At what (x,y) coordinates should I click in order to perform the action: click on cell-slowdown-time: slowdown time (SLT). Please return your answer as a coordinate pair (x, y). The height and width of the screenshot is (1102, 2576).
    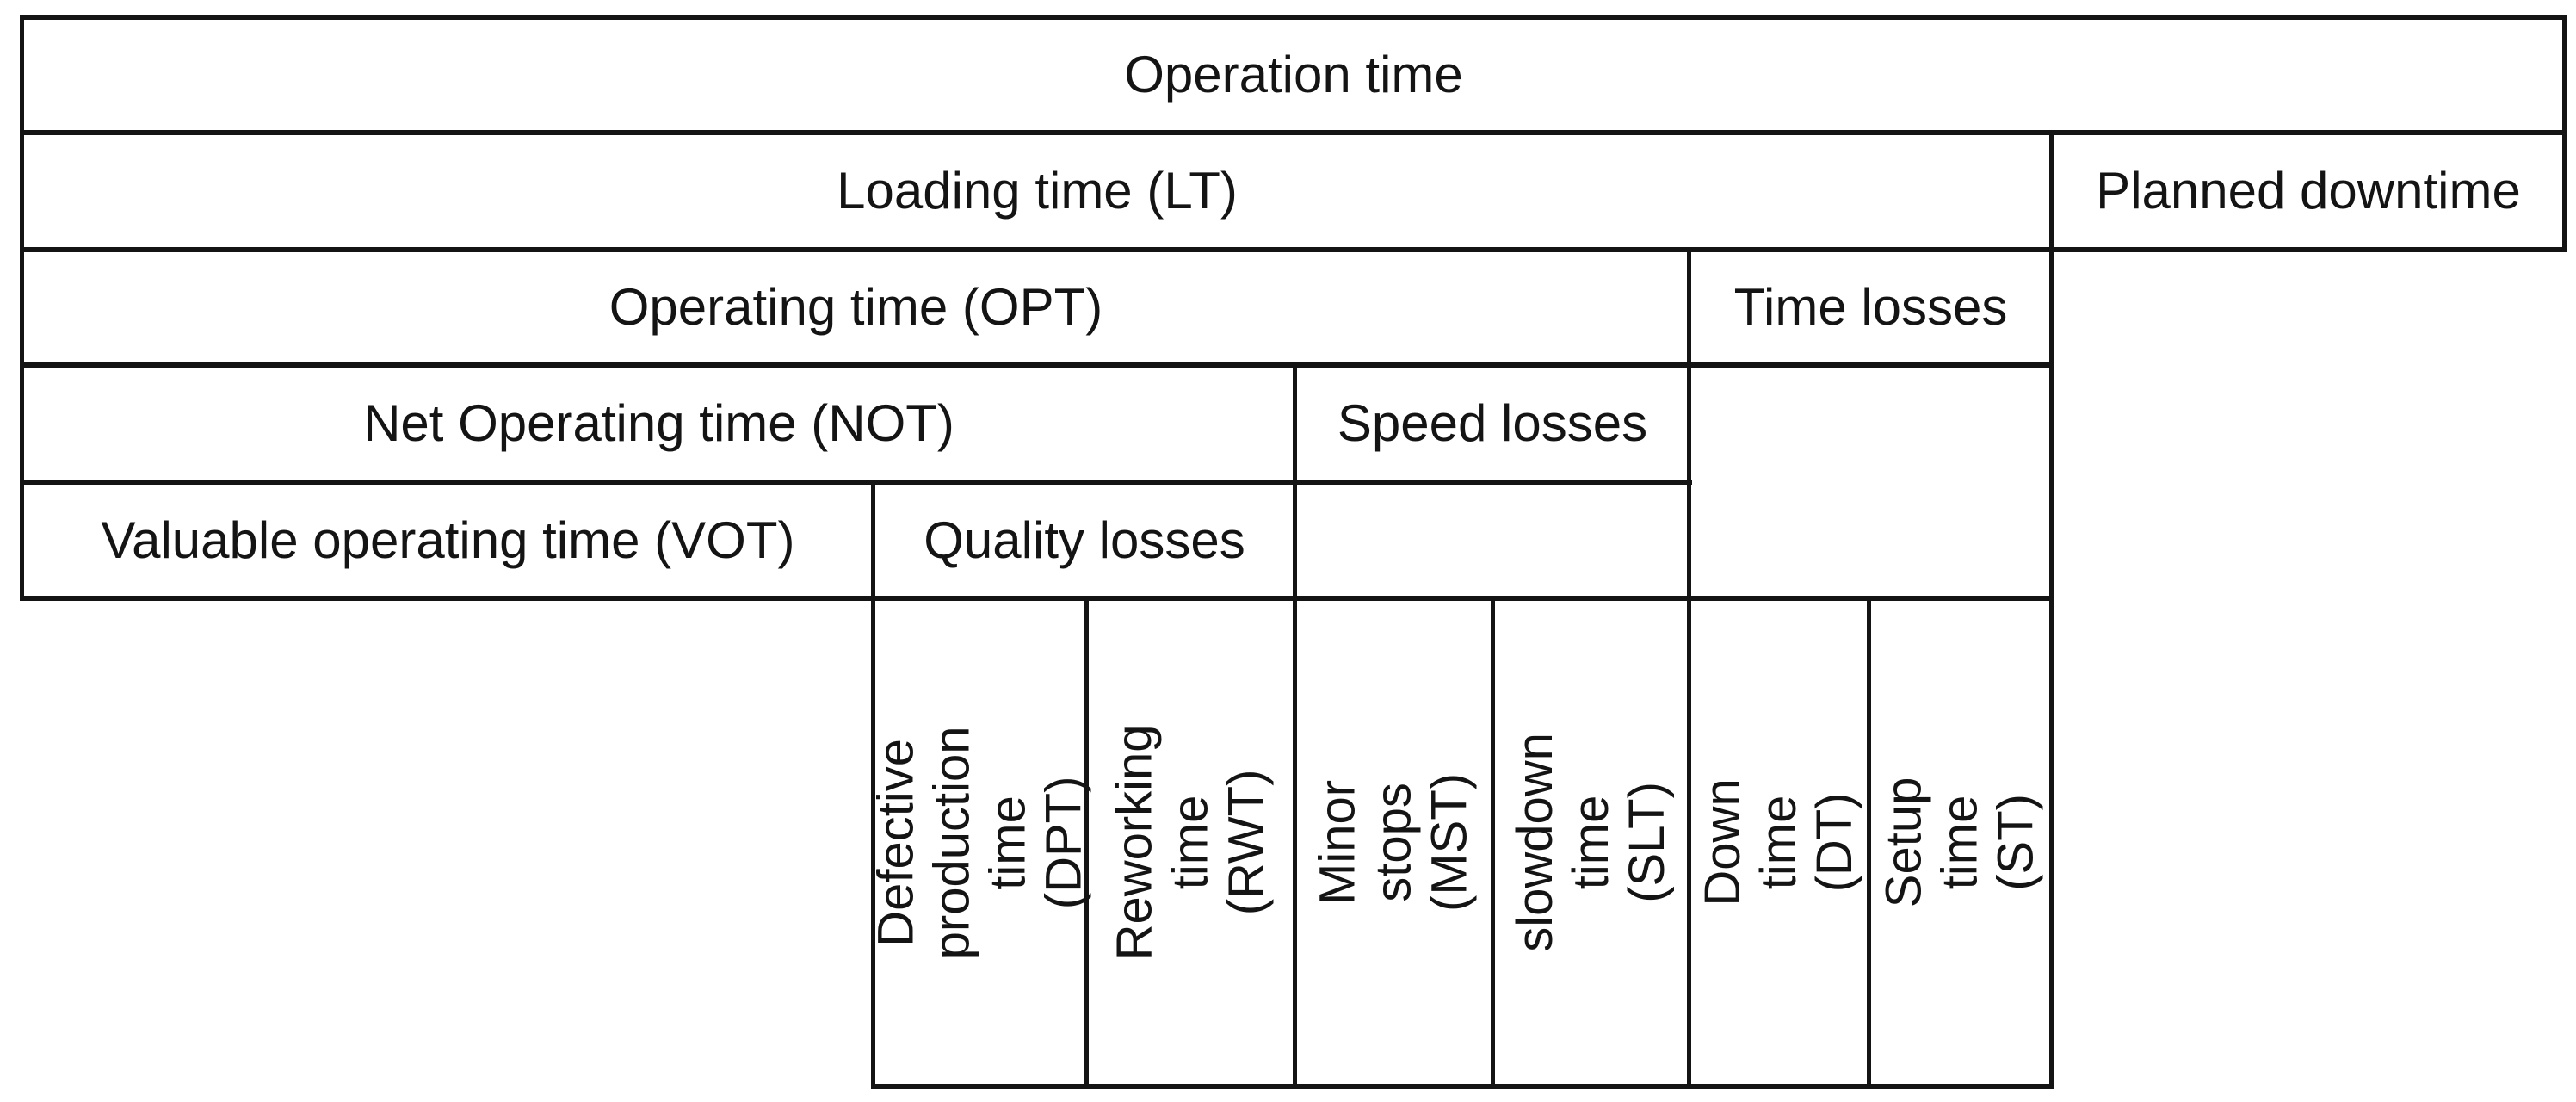
    Looking at the image, I should click on (1591, 843).